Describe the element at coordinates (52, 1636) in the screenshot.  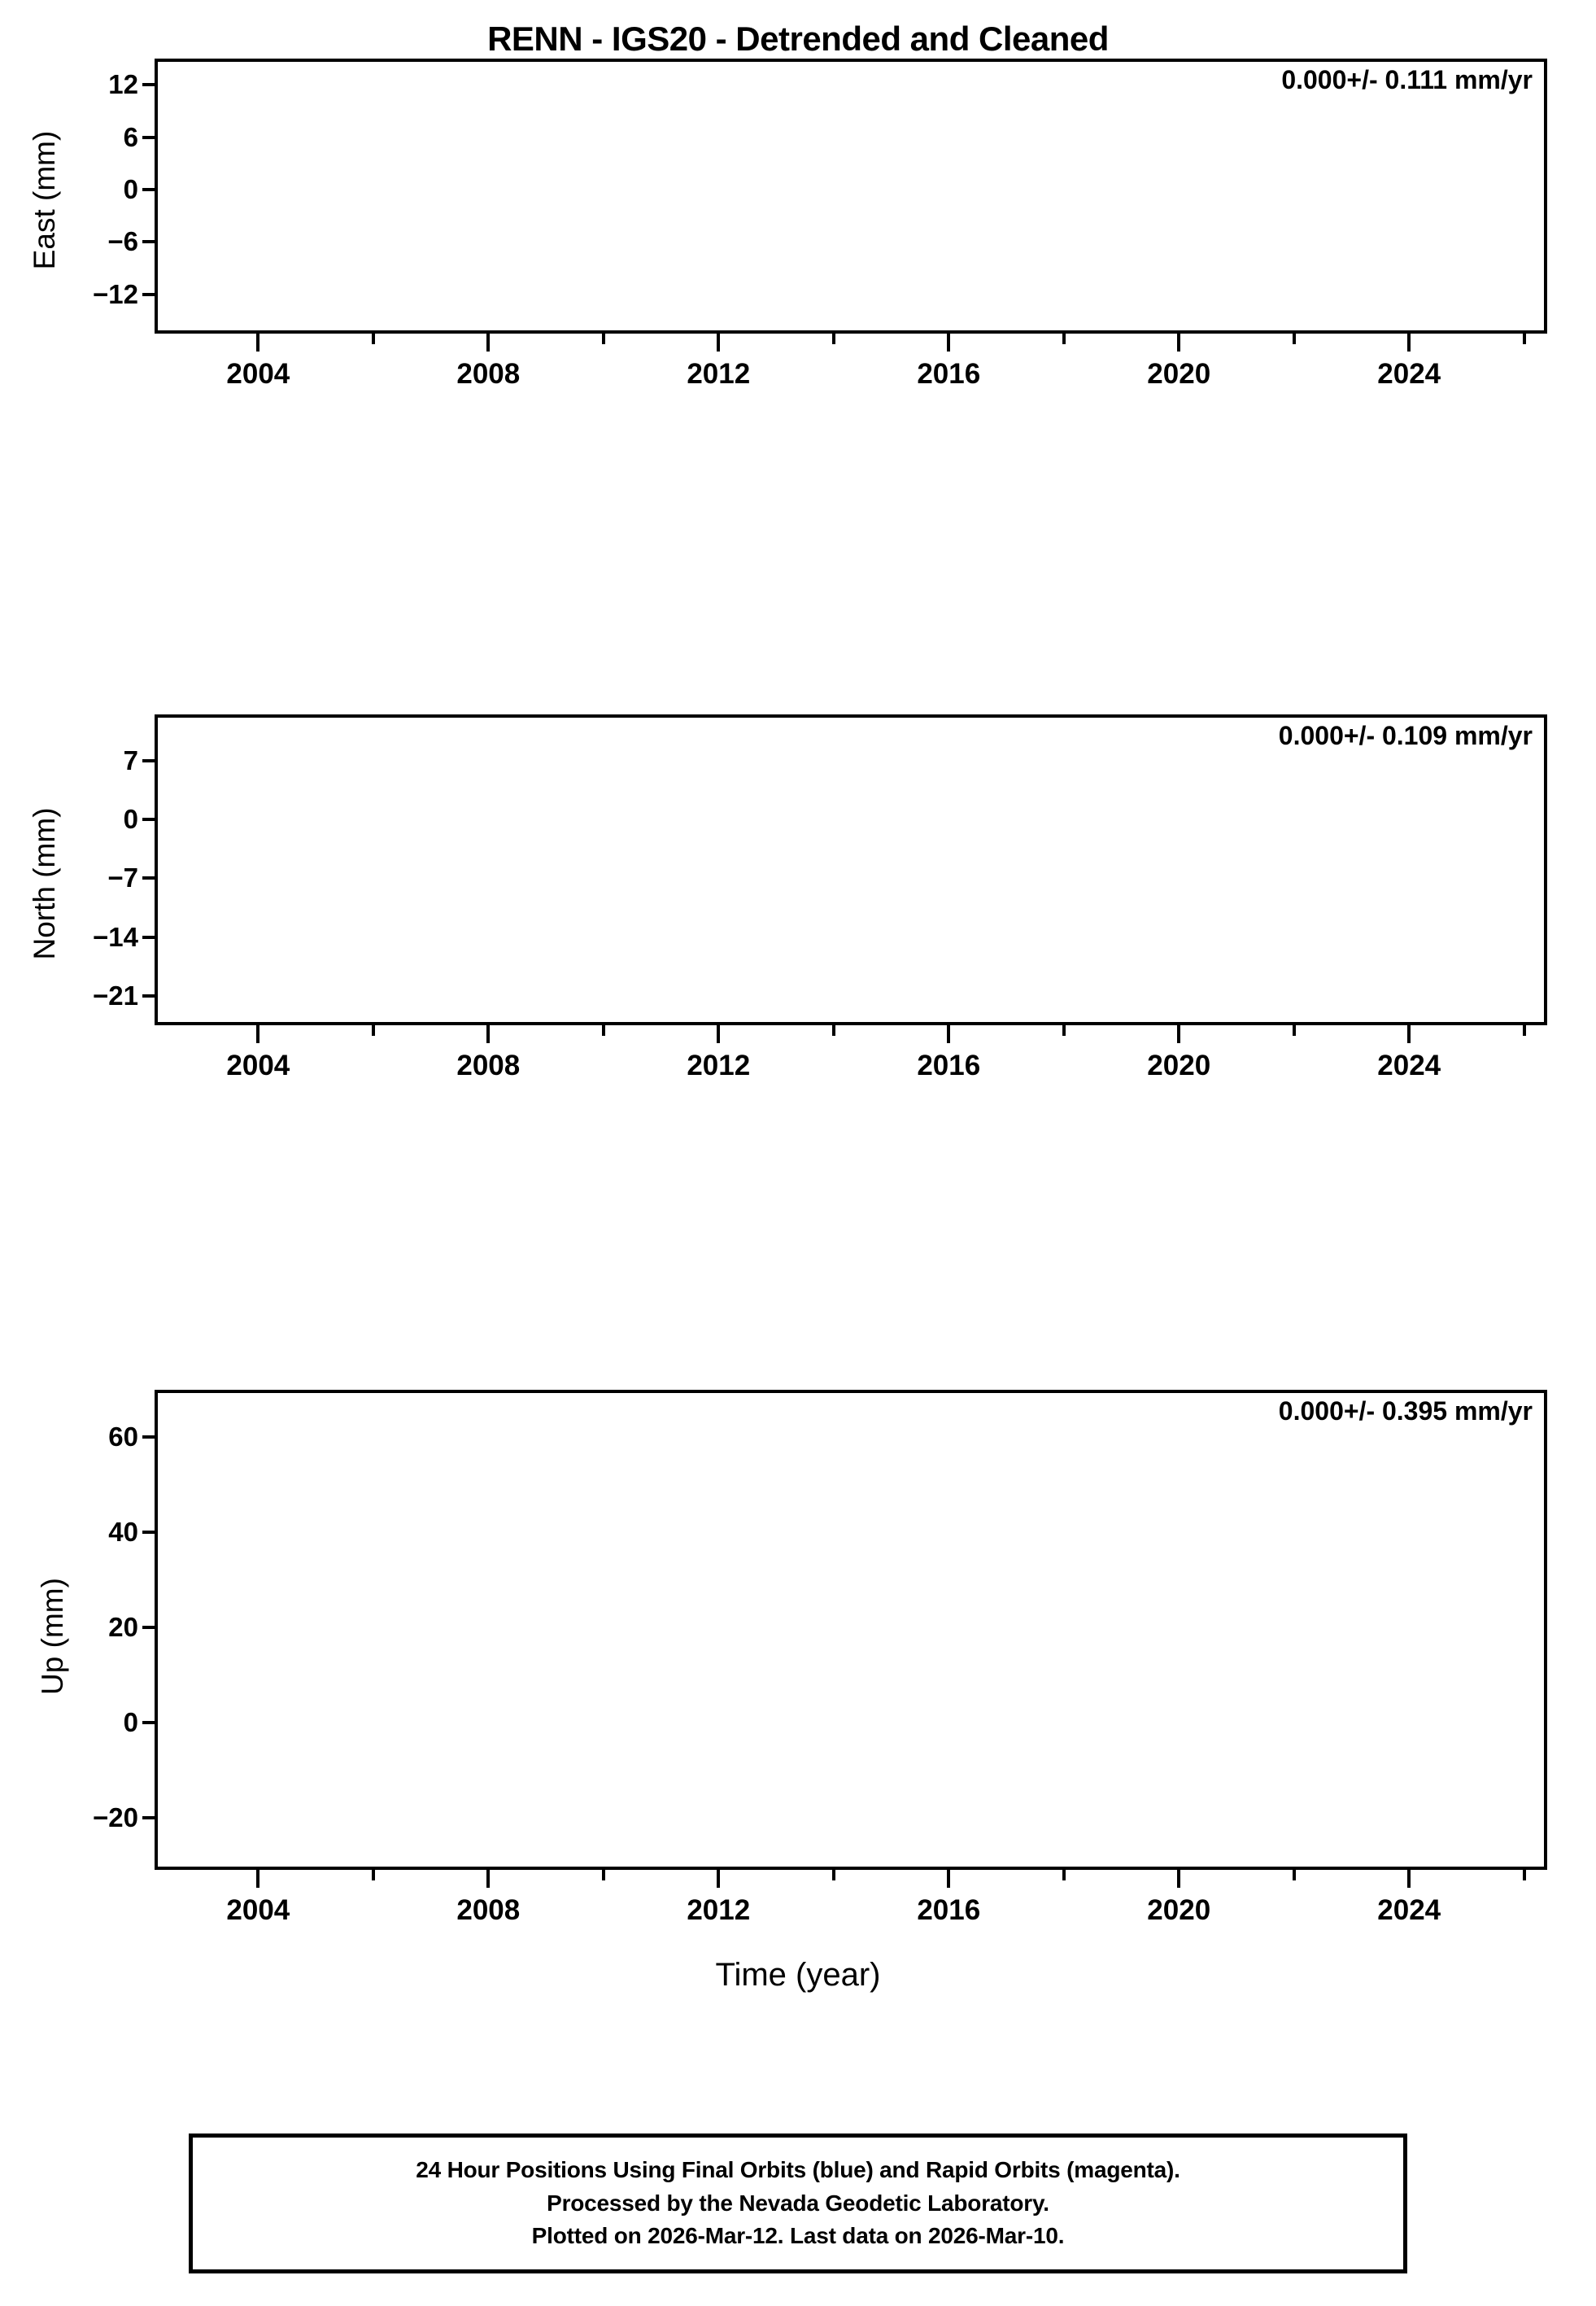
I see `up-axis-title: Up (mm)` at that location.